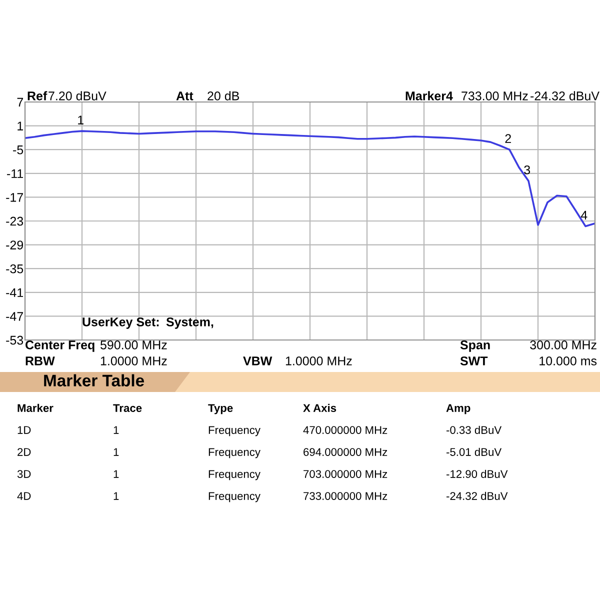 The width and height of the screenshot is (600, 600). Describe the element at coordinates (346, 474) in the screenshot. I see `text: 703.000000 MHz` at that location.